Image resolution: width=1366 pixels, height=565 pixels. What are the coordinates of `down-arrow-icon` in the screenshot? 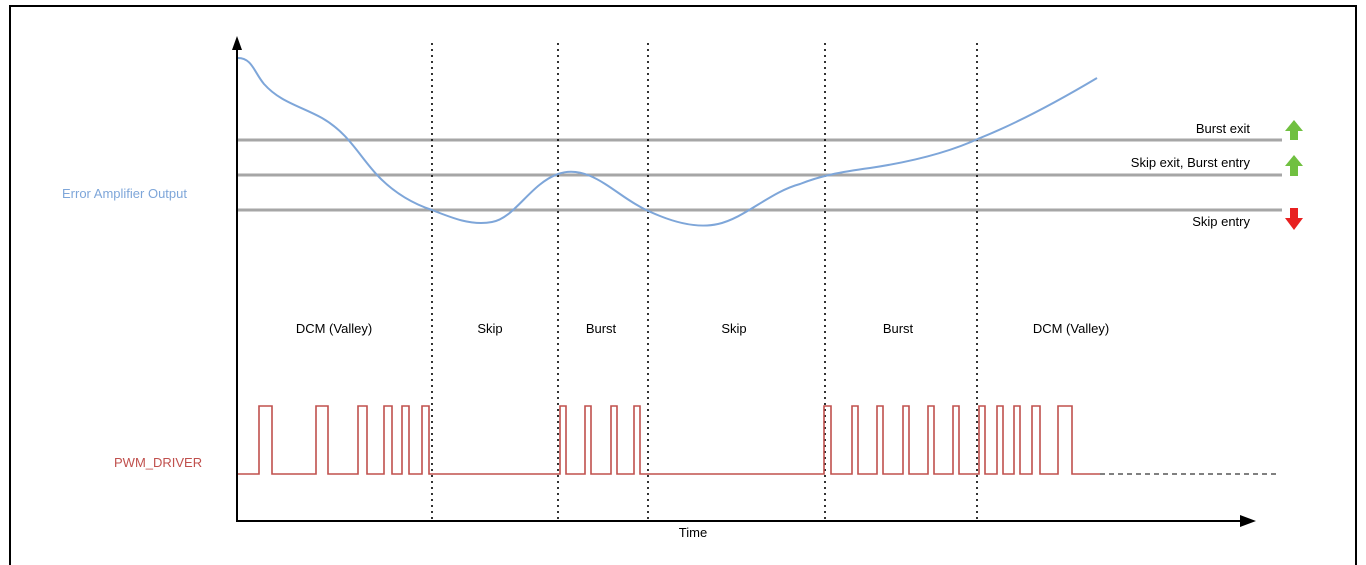 It's located at (1294, 219).